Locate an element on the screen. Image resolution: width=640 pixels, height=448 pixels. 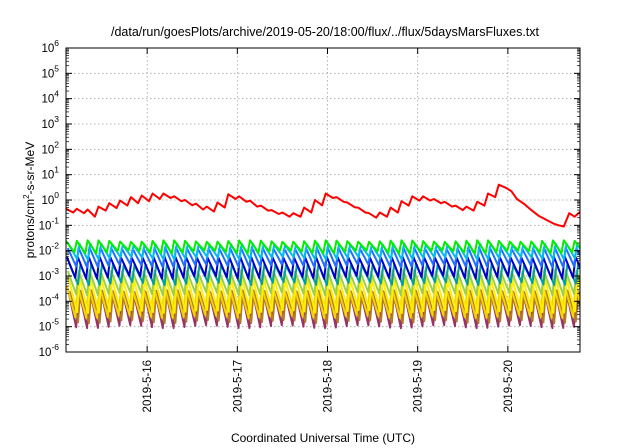
x-tick-label: 2019-5-16 is located at coordinates (148, 386).